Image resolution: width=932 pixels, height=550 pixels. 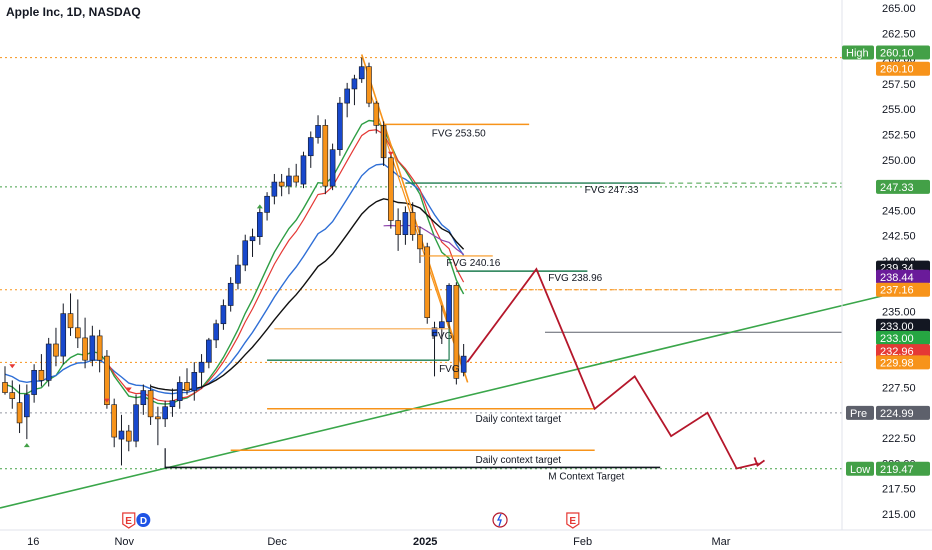 I want to click on chart-title: Apple Inc, 1D, NASDAQ, so click(x=73, y=12).